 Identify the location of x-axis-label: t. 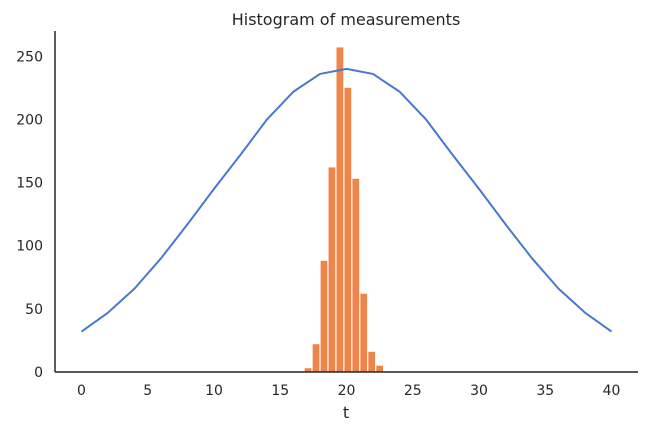
(346, 412).